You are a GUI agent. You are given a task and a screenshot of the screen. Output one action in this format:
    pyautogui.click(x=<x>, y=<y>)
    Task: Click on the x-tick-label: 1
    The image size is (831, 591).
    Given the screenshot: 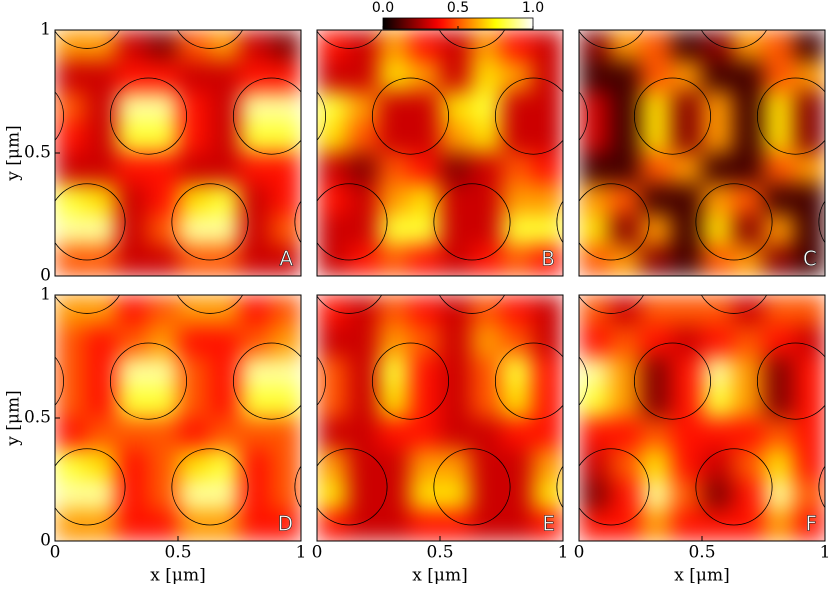 What is the action you would take?
    pyautogui.click(x=563, y=553)
    